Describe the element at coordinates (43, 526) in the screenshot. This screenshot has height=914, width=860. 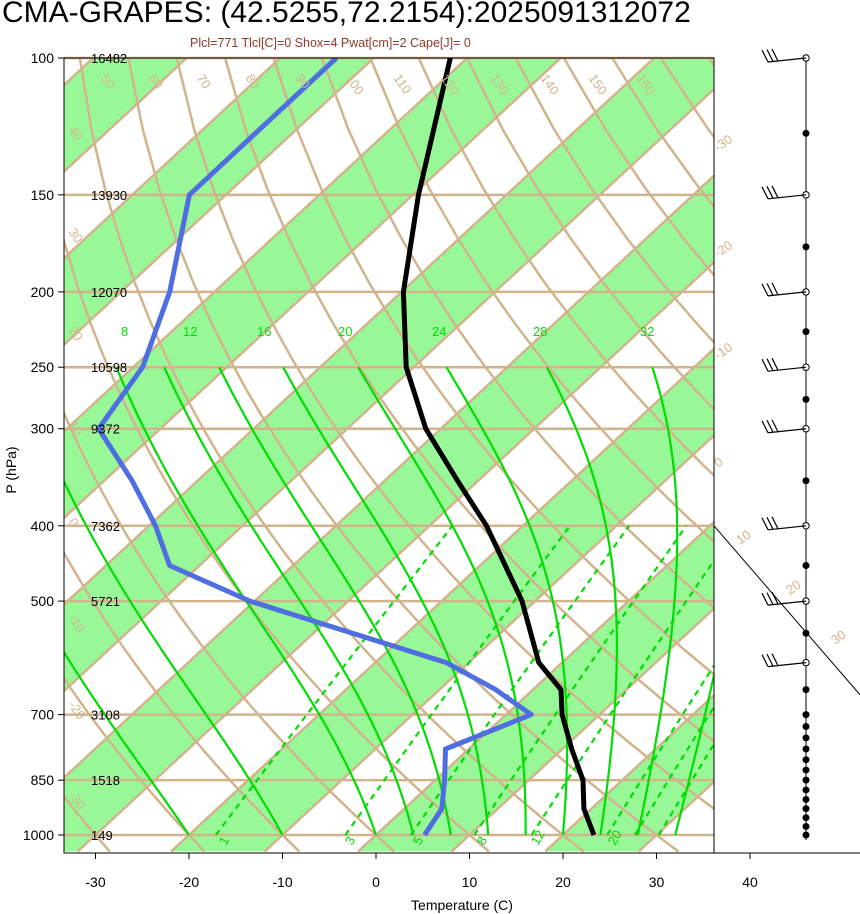
I see `y-tick-label: 400` at that location.